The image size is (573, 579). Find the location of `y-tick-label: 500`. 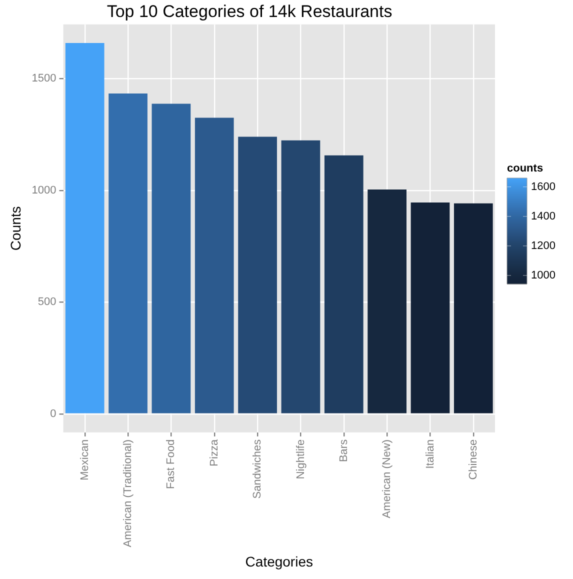

y-tick-label: 500 is located at coordinates (47, 302).